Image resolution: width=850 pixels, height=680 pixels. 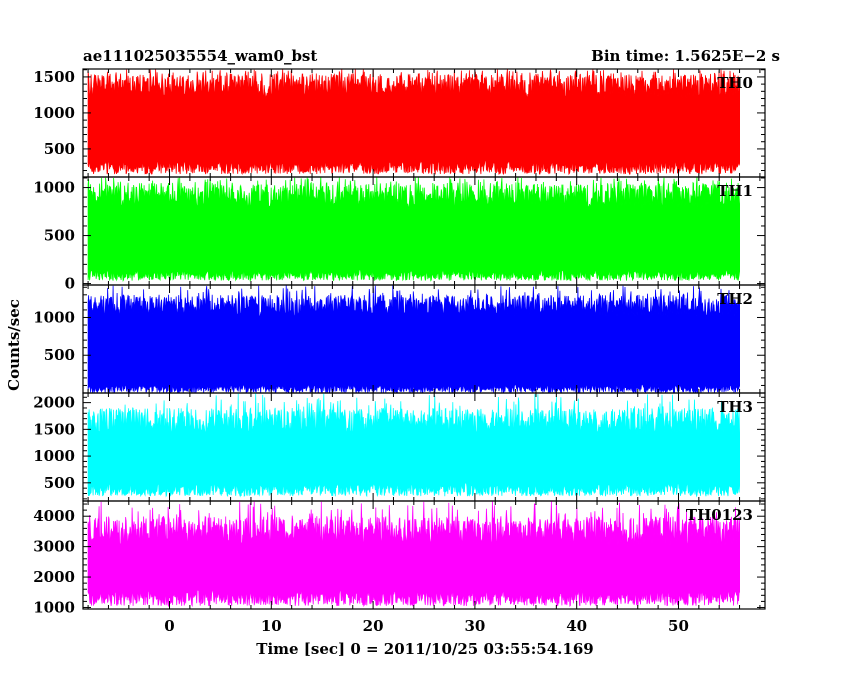 I want to click on series-th1, so click(x=413, y=229).